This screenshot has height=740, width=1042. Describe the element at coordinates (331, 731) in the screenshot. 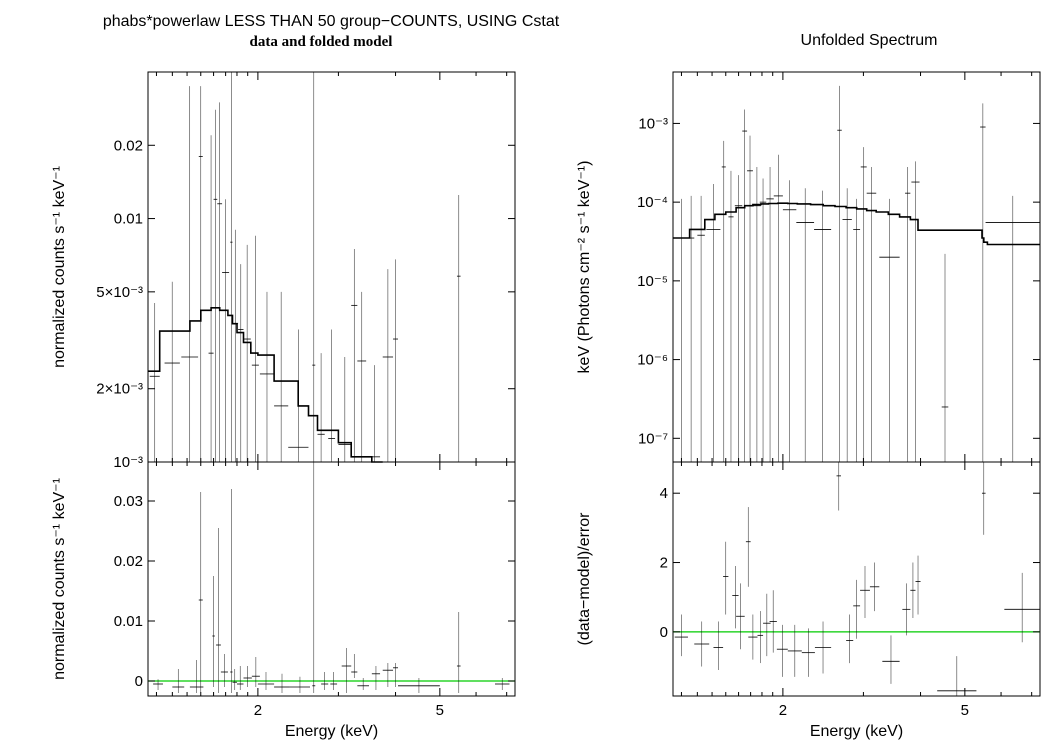

I see `x-axis-label: Energy (keV)` at that location.